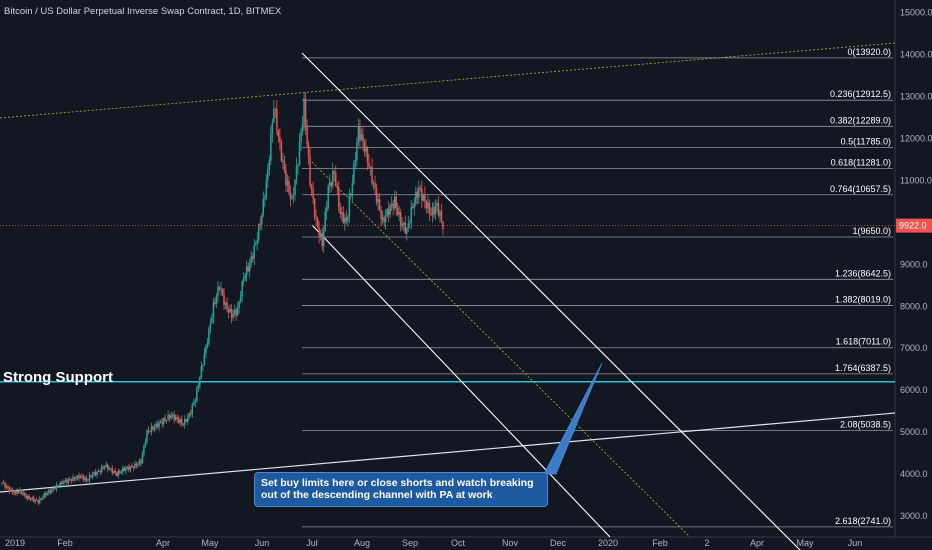 The height and width of the screenshot is (550, 932). I want to click on upper-trendline, so click(448, 80).